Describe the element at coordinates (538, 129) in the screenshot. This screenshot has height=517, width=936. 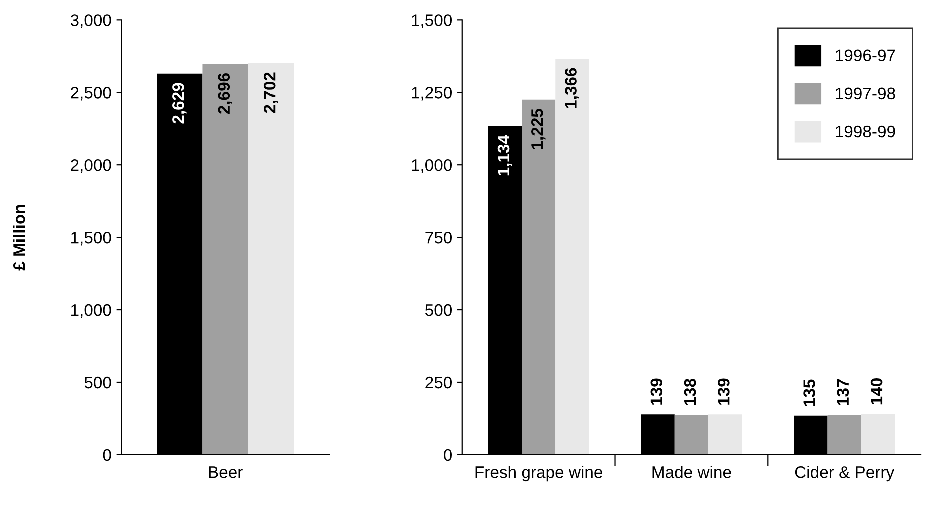
I see `data-label: 1,225` at that location.